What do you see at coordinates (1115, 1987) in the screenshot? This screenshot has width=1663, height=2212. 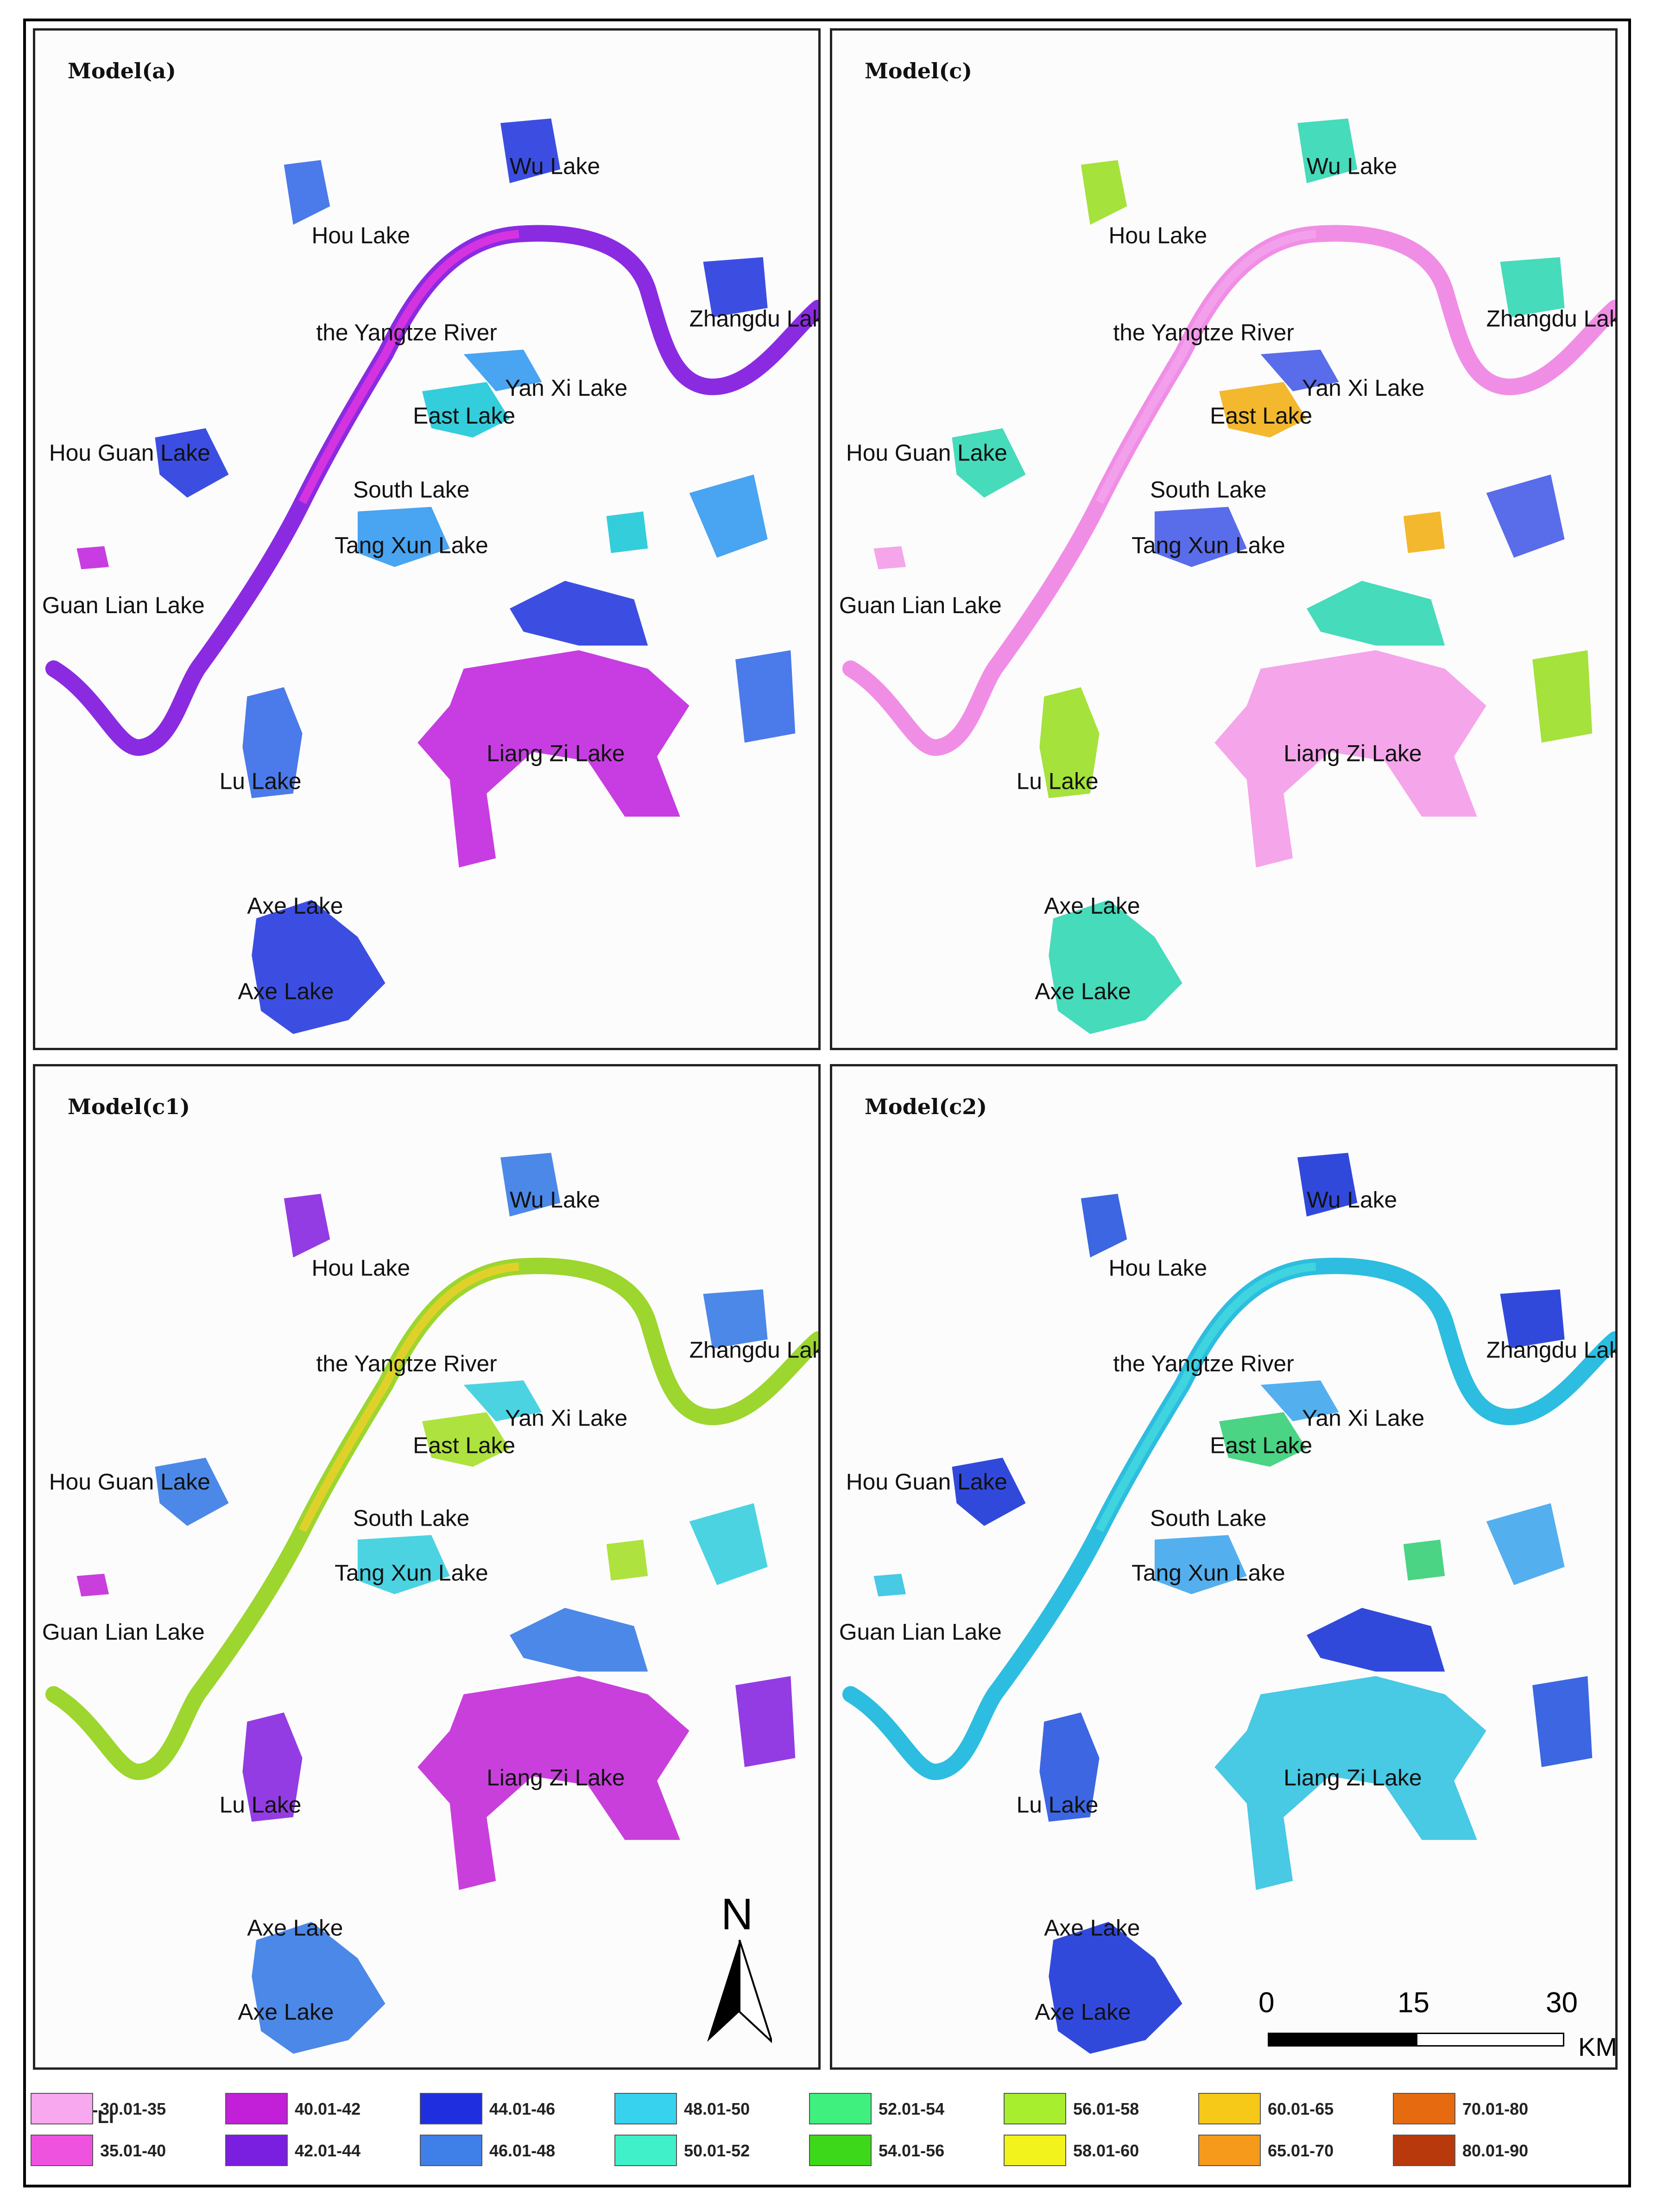 I see `axe-lake` at bounding box center [1115, 1987].